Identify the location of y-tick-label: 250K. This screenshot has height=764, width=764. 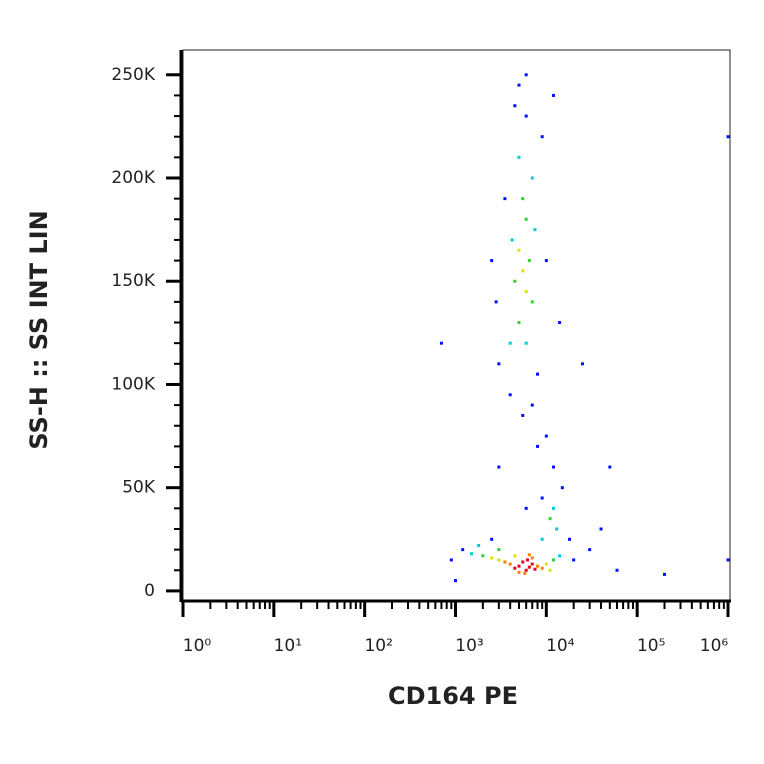
(133, 75).